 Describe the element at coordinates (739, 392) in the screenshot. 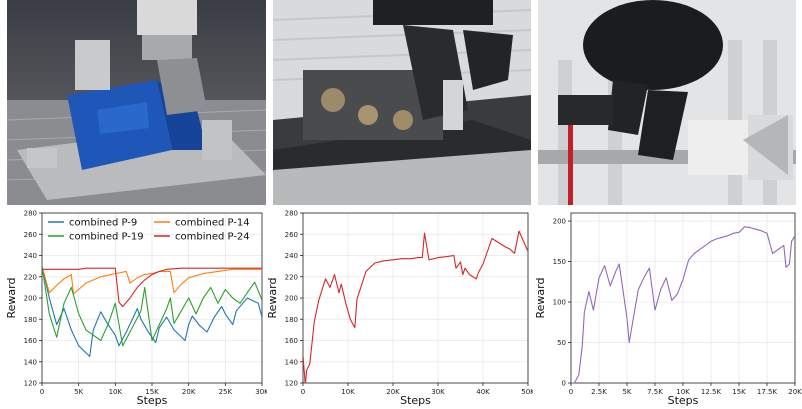

I see `chart3-xtick-label-6: 15K` at that location.